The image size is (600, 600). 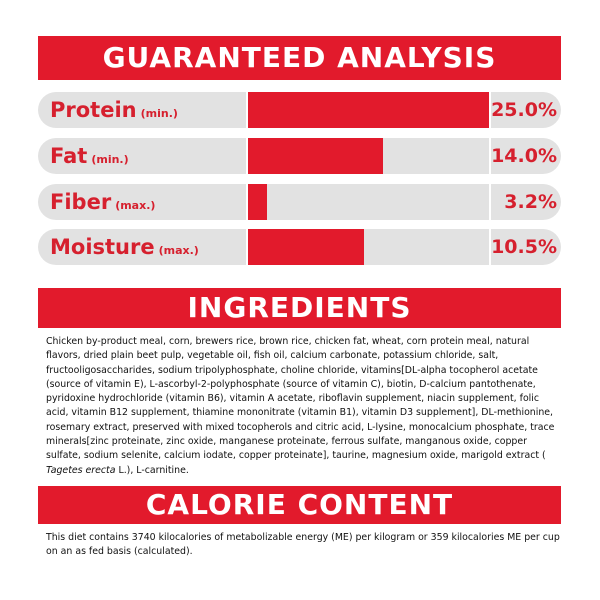 I want to click on fat-value: 14.0%, so click(x=524, y=156).